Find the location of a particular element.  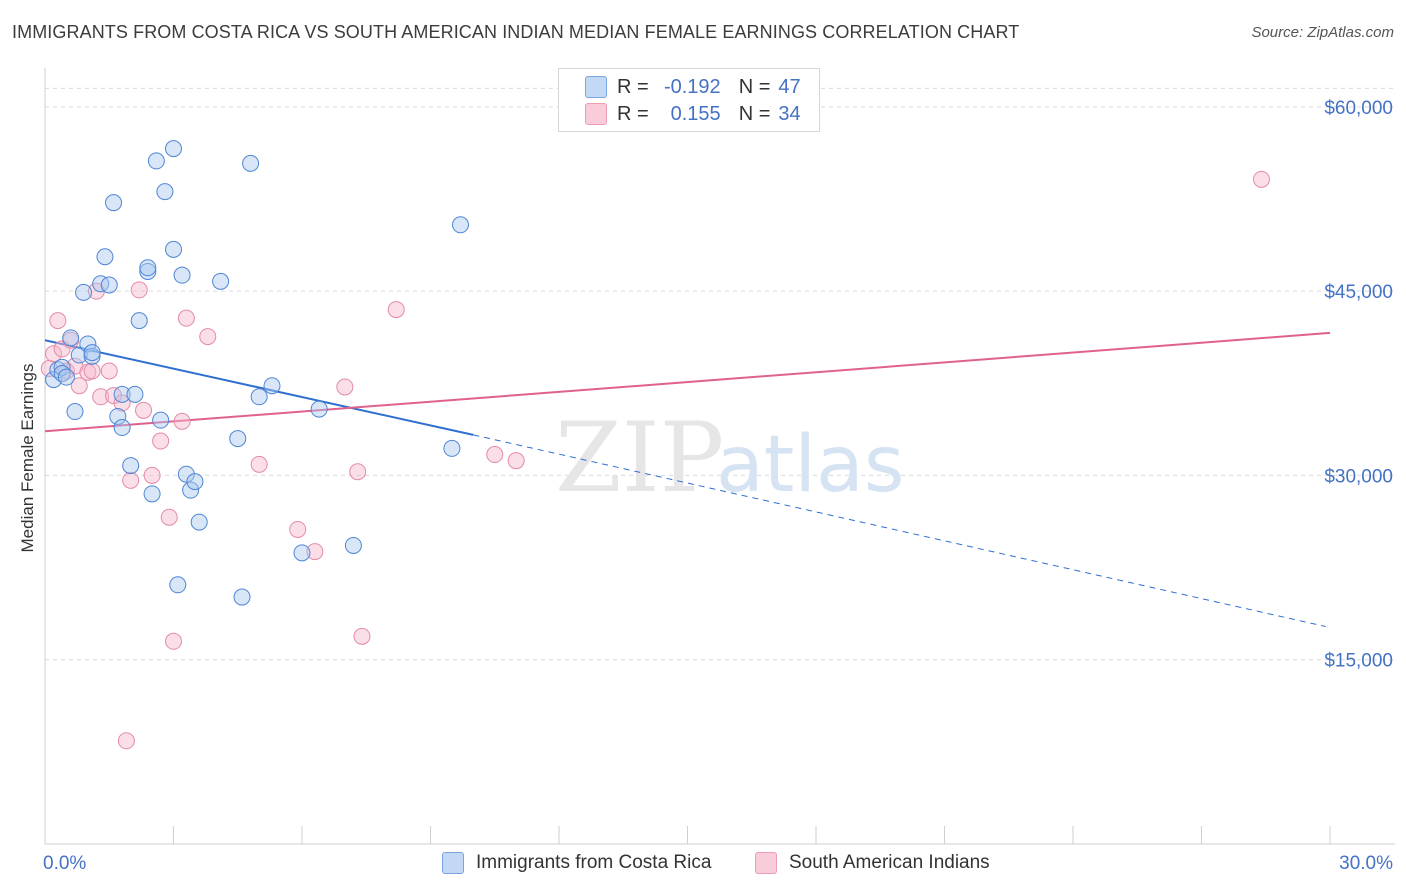

chart-source: Source: ZipAtlas.com is located at coordinates (1322, 32).